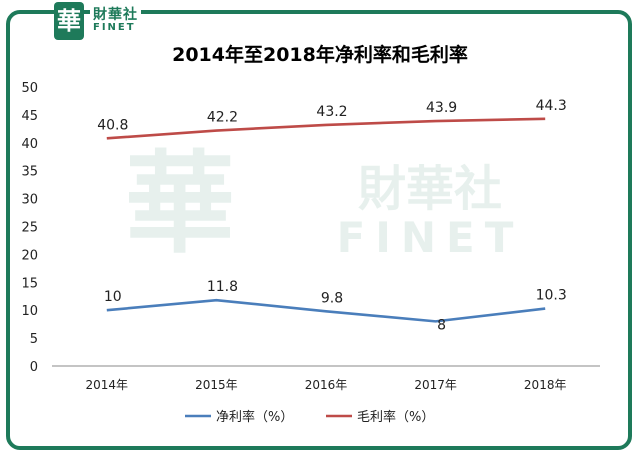 This screenshot has width=640, height=456. What do you see at coordinates (29, 88) in the screenshot?
I see `y-tick-label: 50` at bounding box center [29, 88].